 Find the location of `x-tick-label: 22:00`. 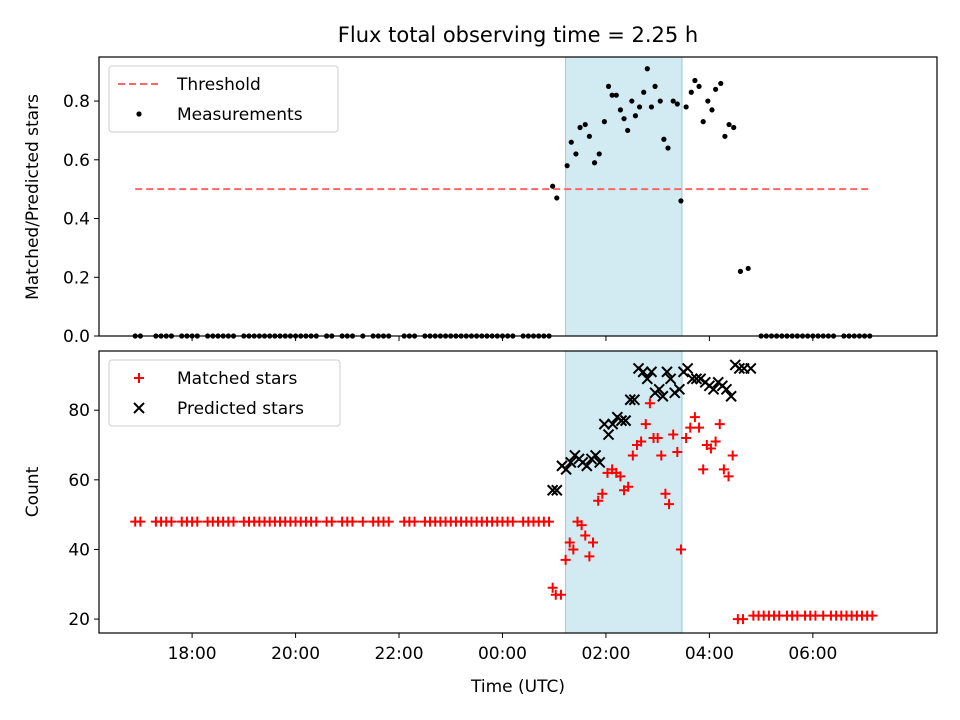

x-tick-label: 22:00 is located at coordinates (399, 654).